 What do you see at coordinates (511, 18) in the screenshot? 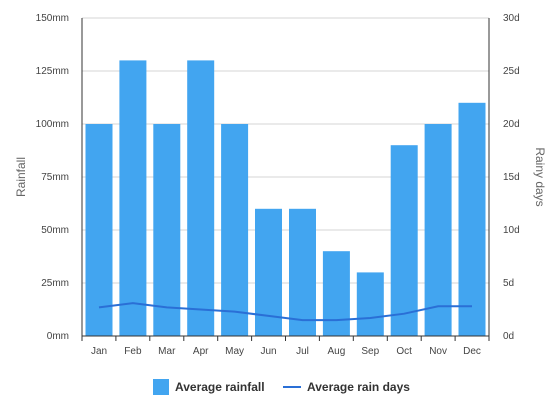
I see `y2-tick-label-6: 30d` at bounding box center [511, 18].